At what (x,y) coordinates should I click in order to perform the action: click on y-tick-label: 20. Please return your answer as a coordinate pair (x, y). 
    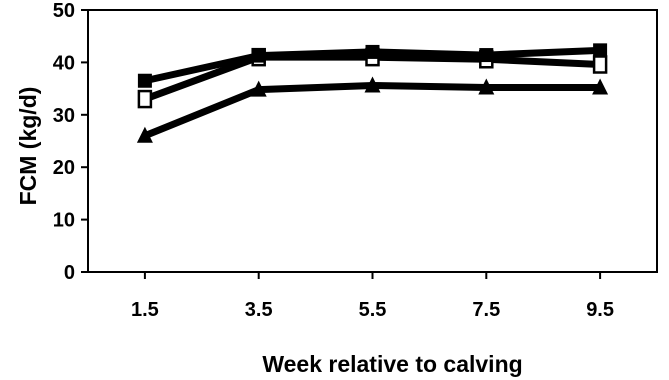
    Looking at the image, I should click on (64, 168).